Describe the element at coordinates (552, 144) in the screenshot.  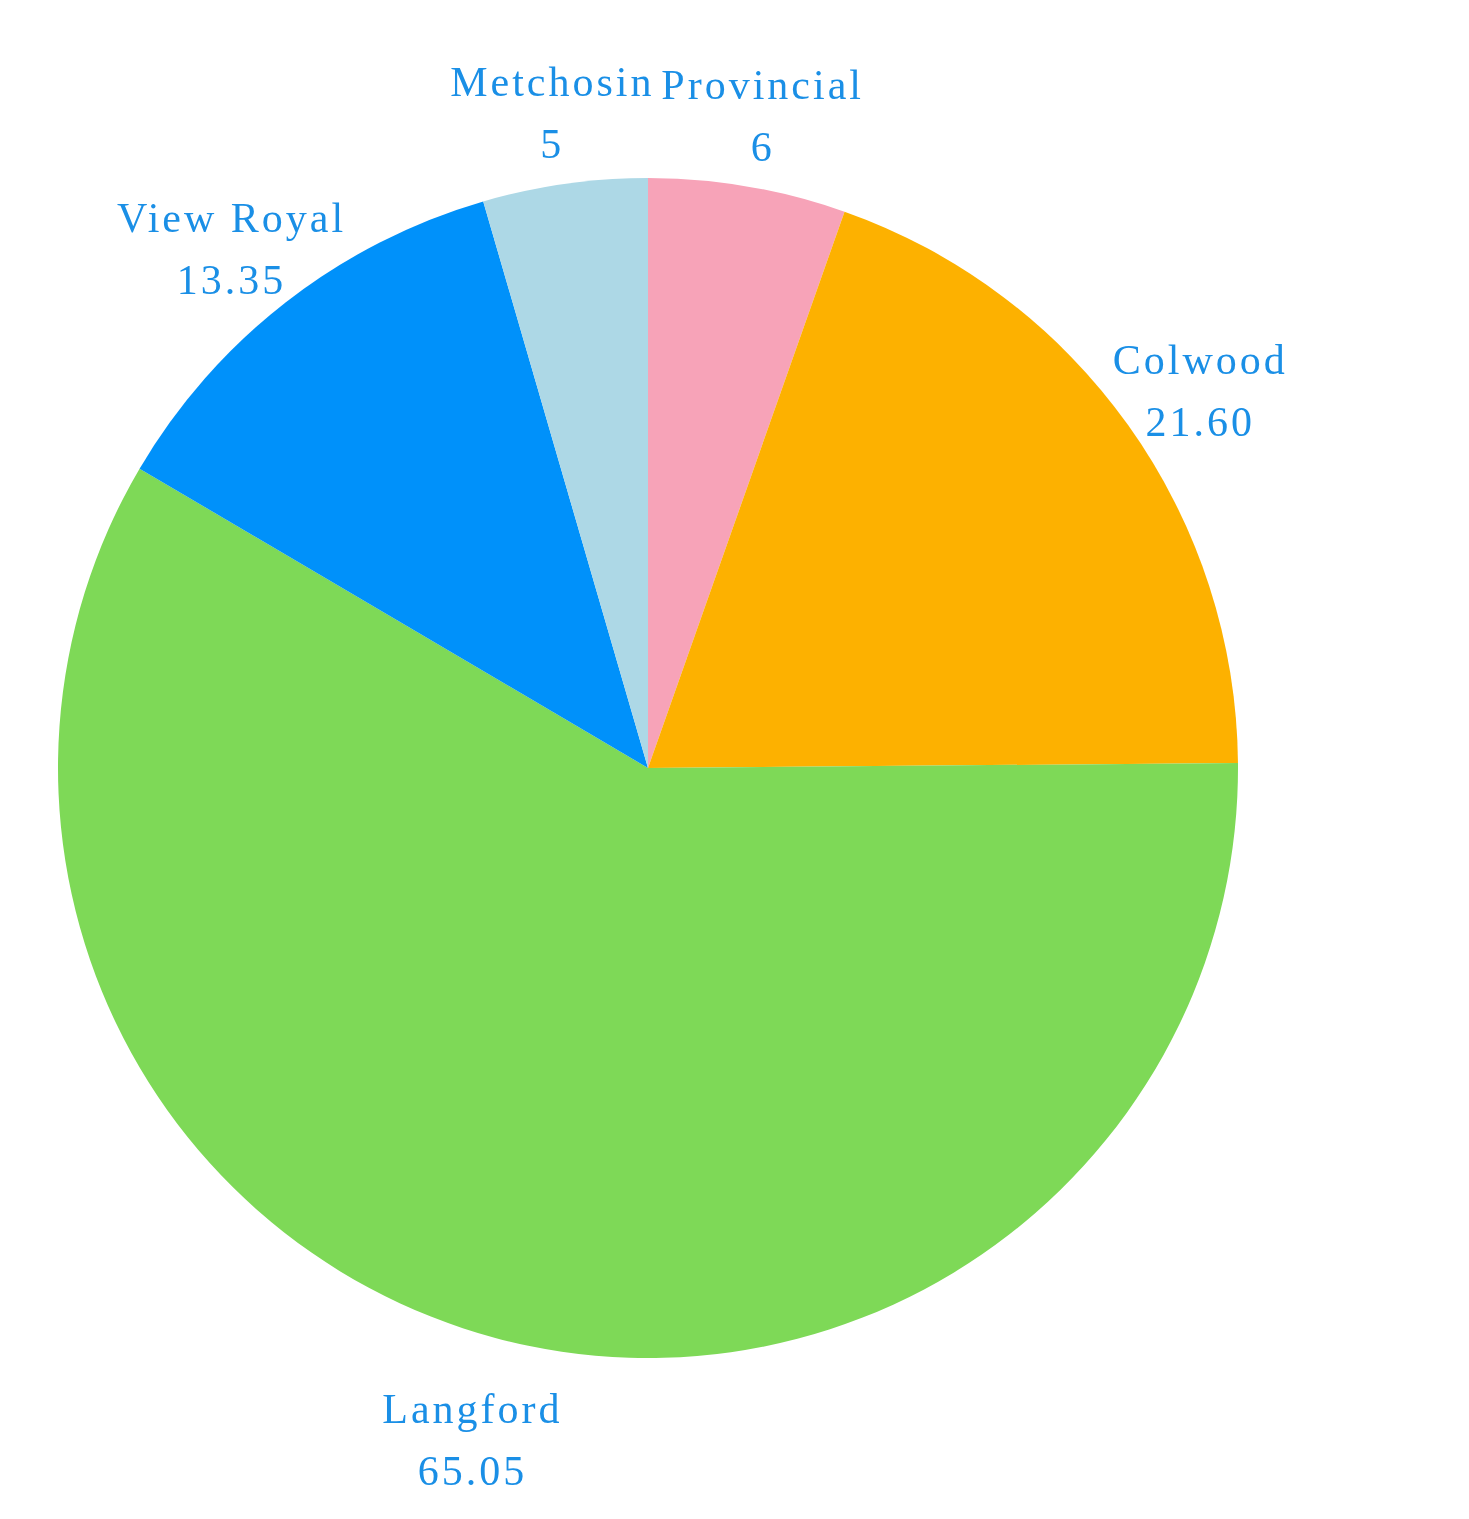
I see `data-label: 5` at that location.